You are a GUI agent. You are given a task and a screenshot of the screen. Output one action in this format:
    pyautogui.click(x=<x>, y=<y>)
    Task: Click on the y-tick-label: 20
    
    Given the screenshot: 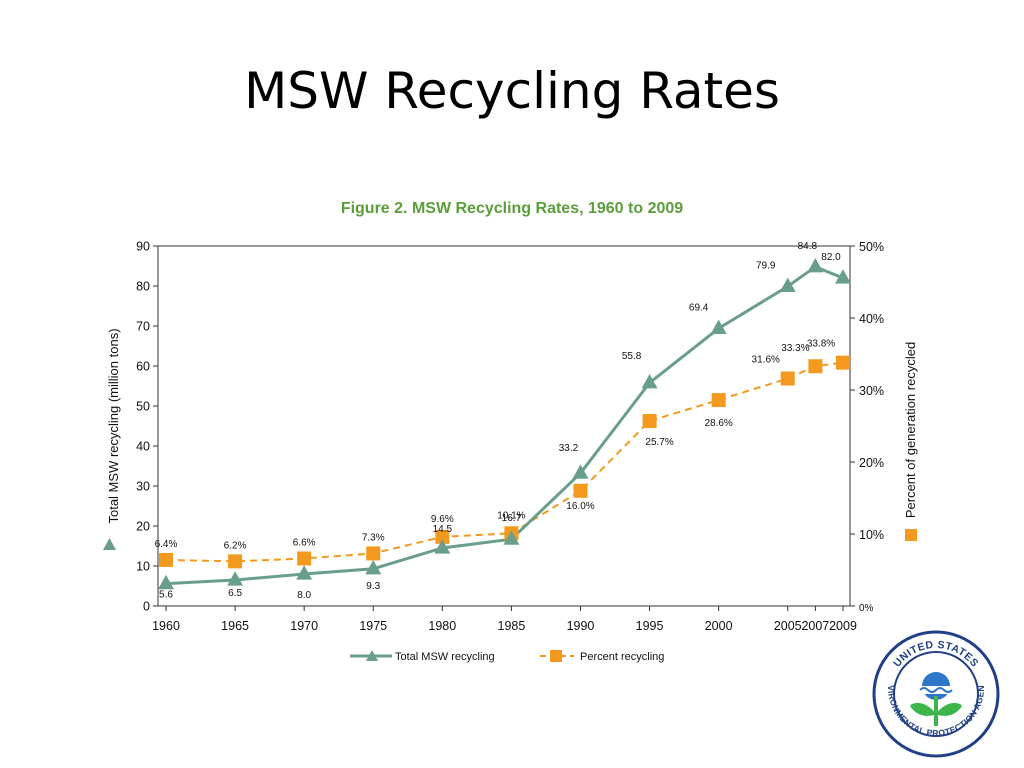 What is the action you would take?
    pyautogui.click(x=143, y=527)
    